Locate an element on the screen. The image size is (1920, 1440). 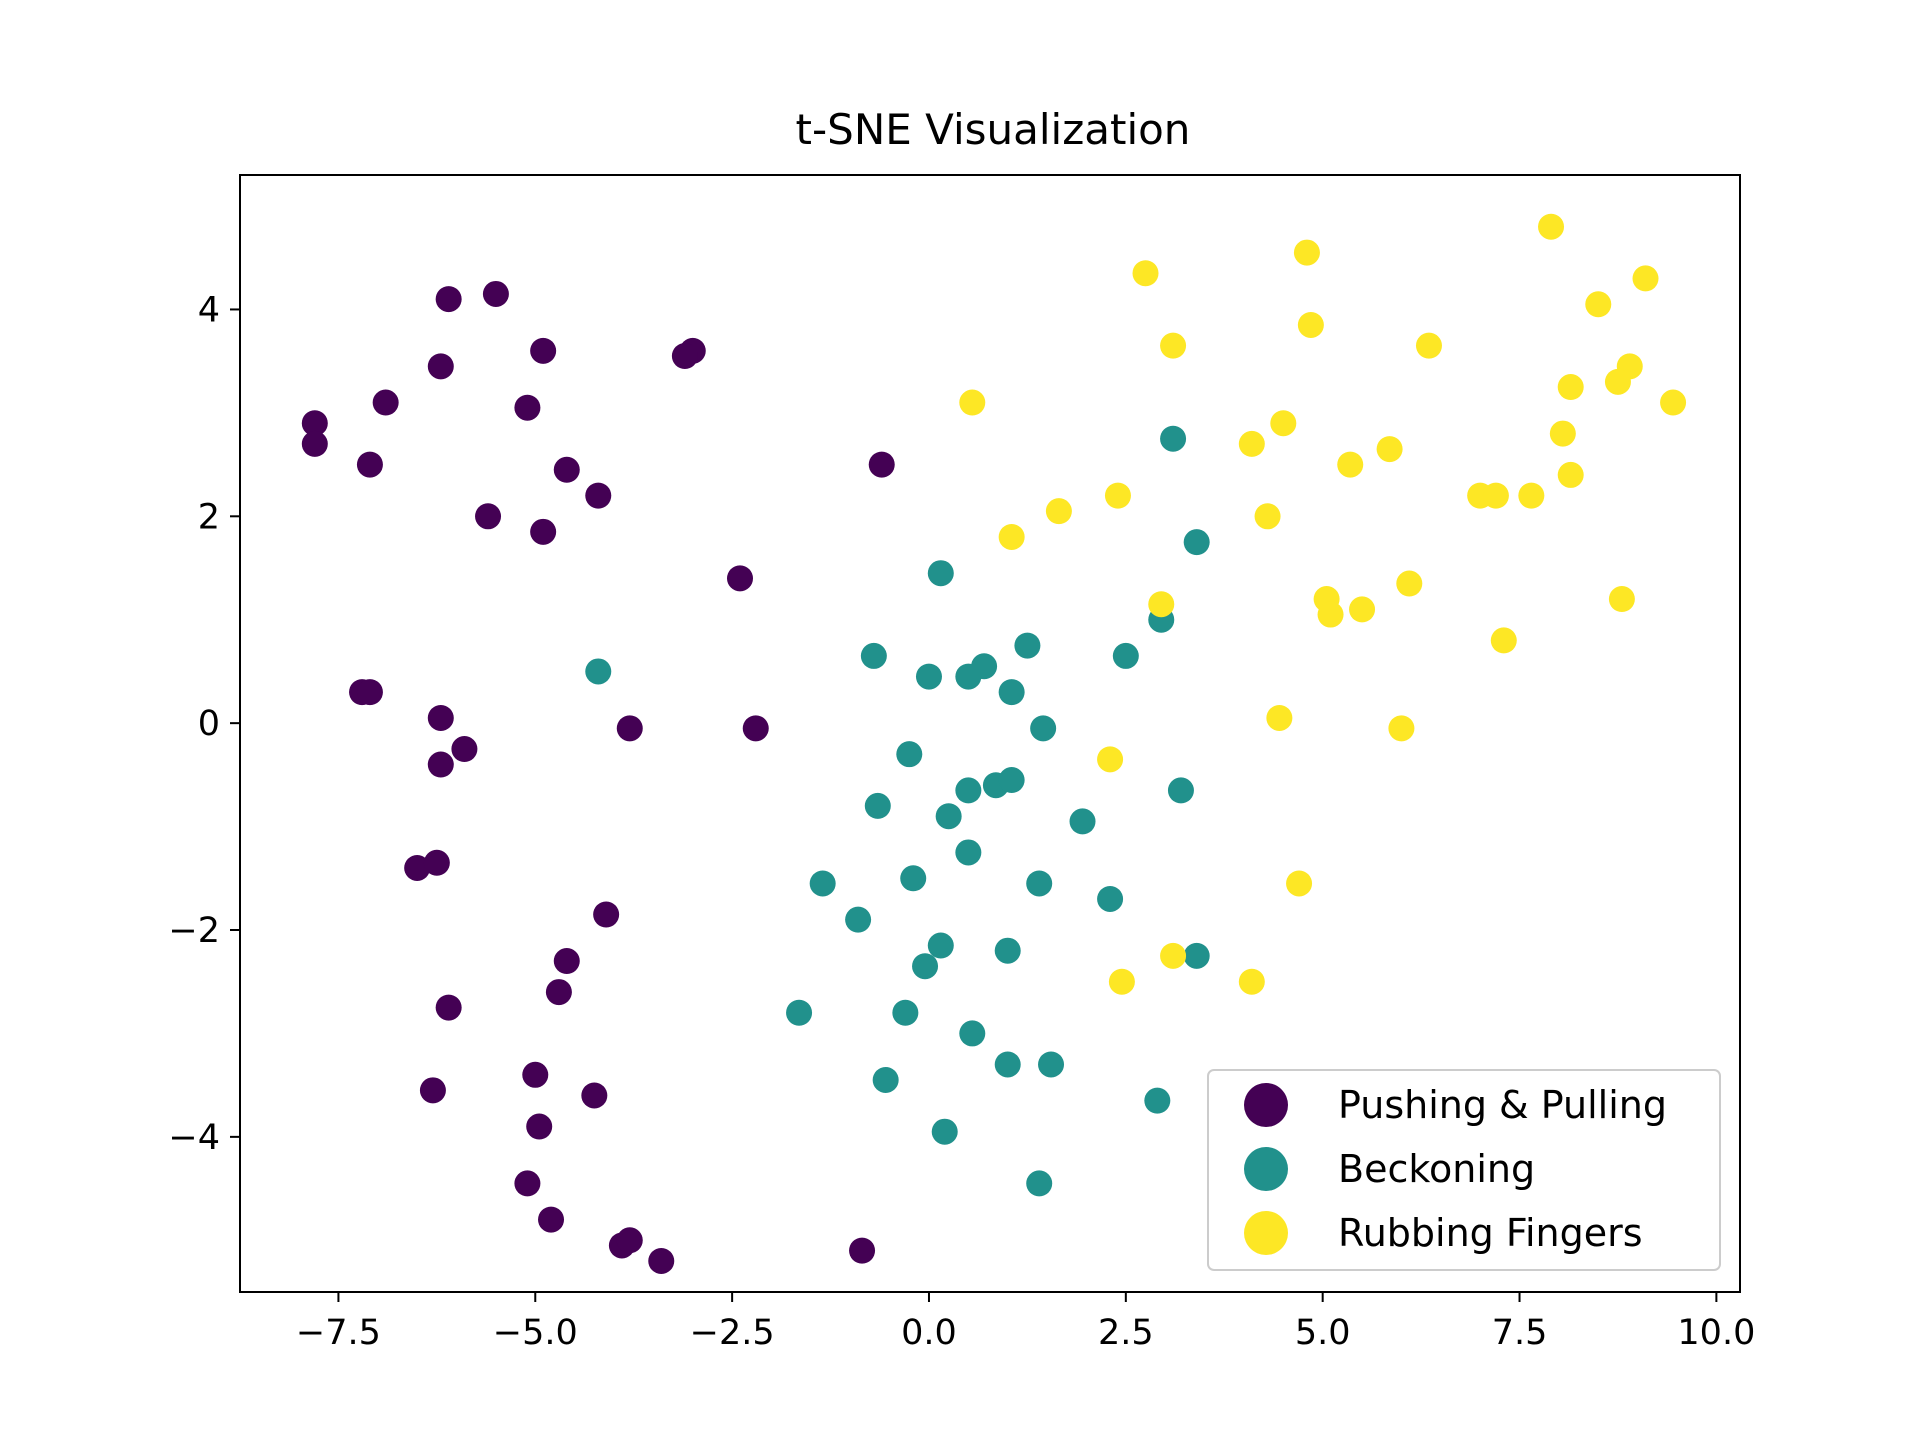
x-tick-label: 10.0 is located at coordinates (1716, 1333).